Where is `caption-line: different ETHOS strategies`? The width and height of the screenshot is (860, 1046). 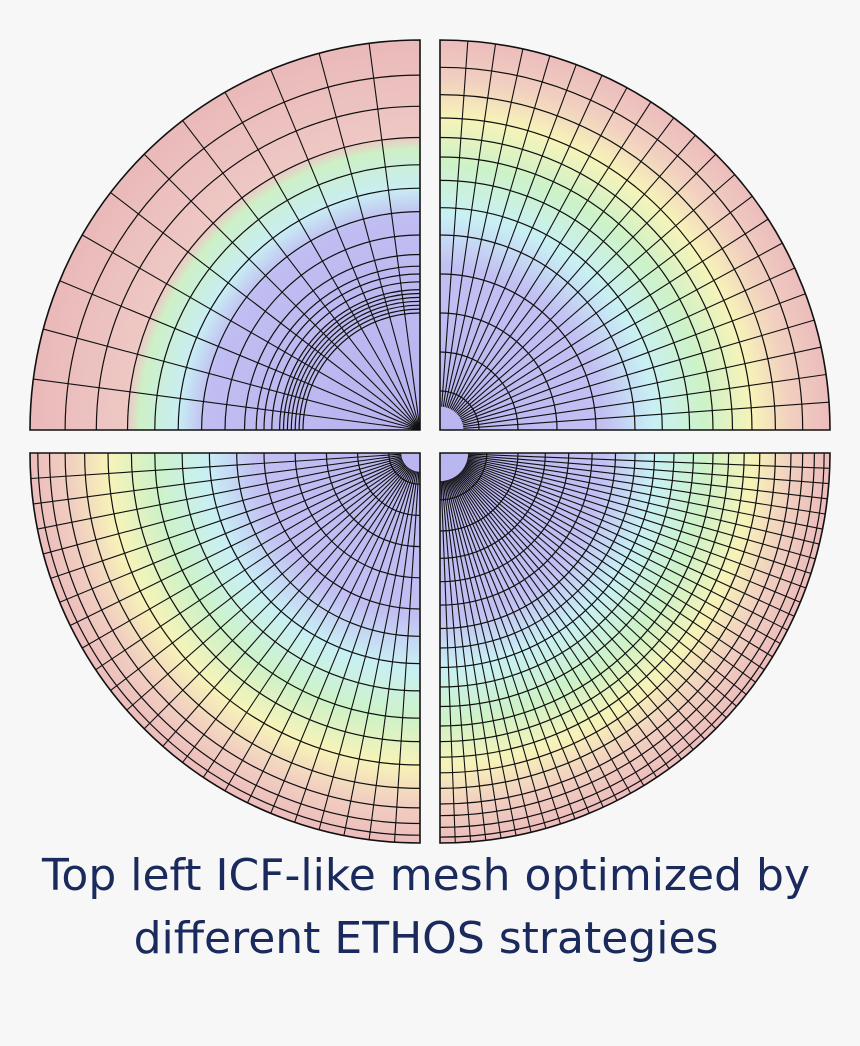
caption-line: different ETHOS strategies is located at coordinates (426, 938).